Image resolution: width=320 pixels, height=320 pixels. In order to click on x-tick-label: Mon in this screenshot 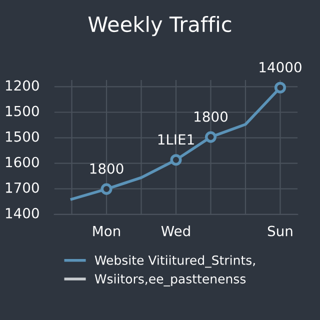, I will do `click(106, 231)`.